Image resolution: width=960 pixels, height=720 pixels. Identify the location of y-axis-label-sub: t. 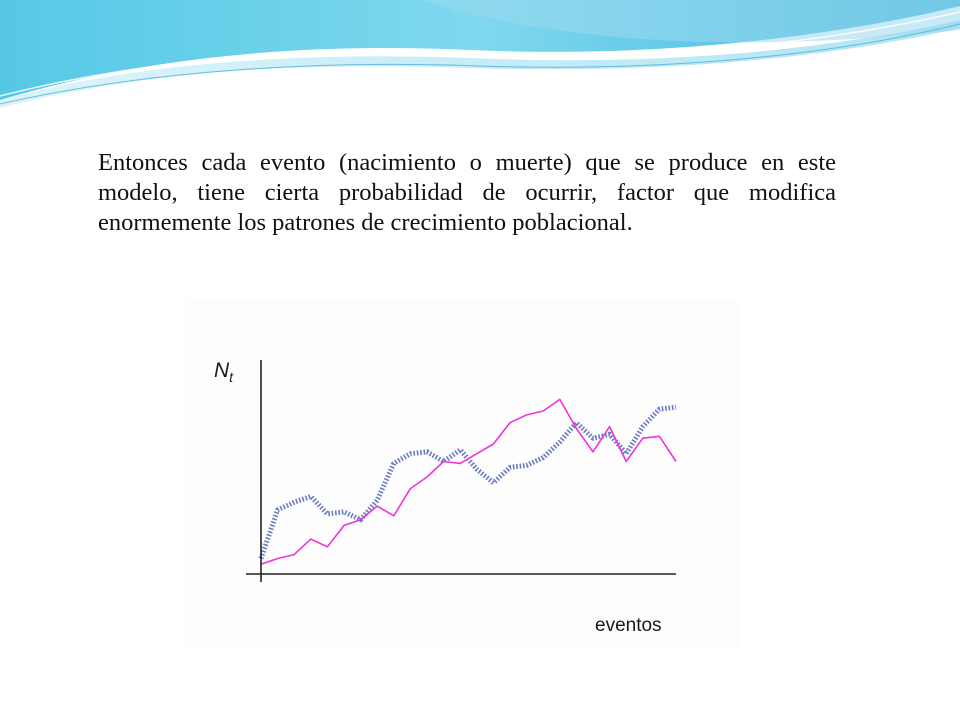
(231, 377).